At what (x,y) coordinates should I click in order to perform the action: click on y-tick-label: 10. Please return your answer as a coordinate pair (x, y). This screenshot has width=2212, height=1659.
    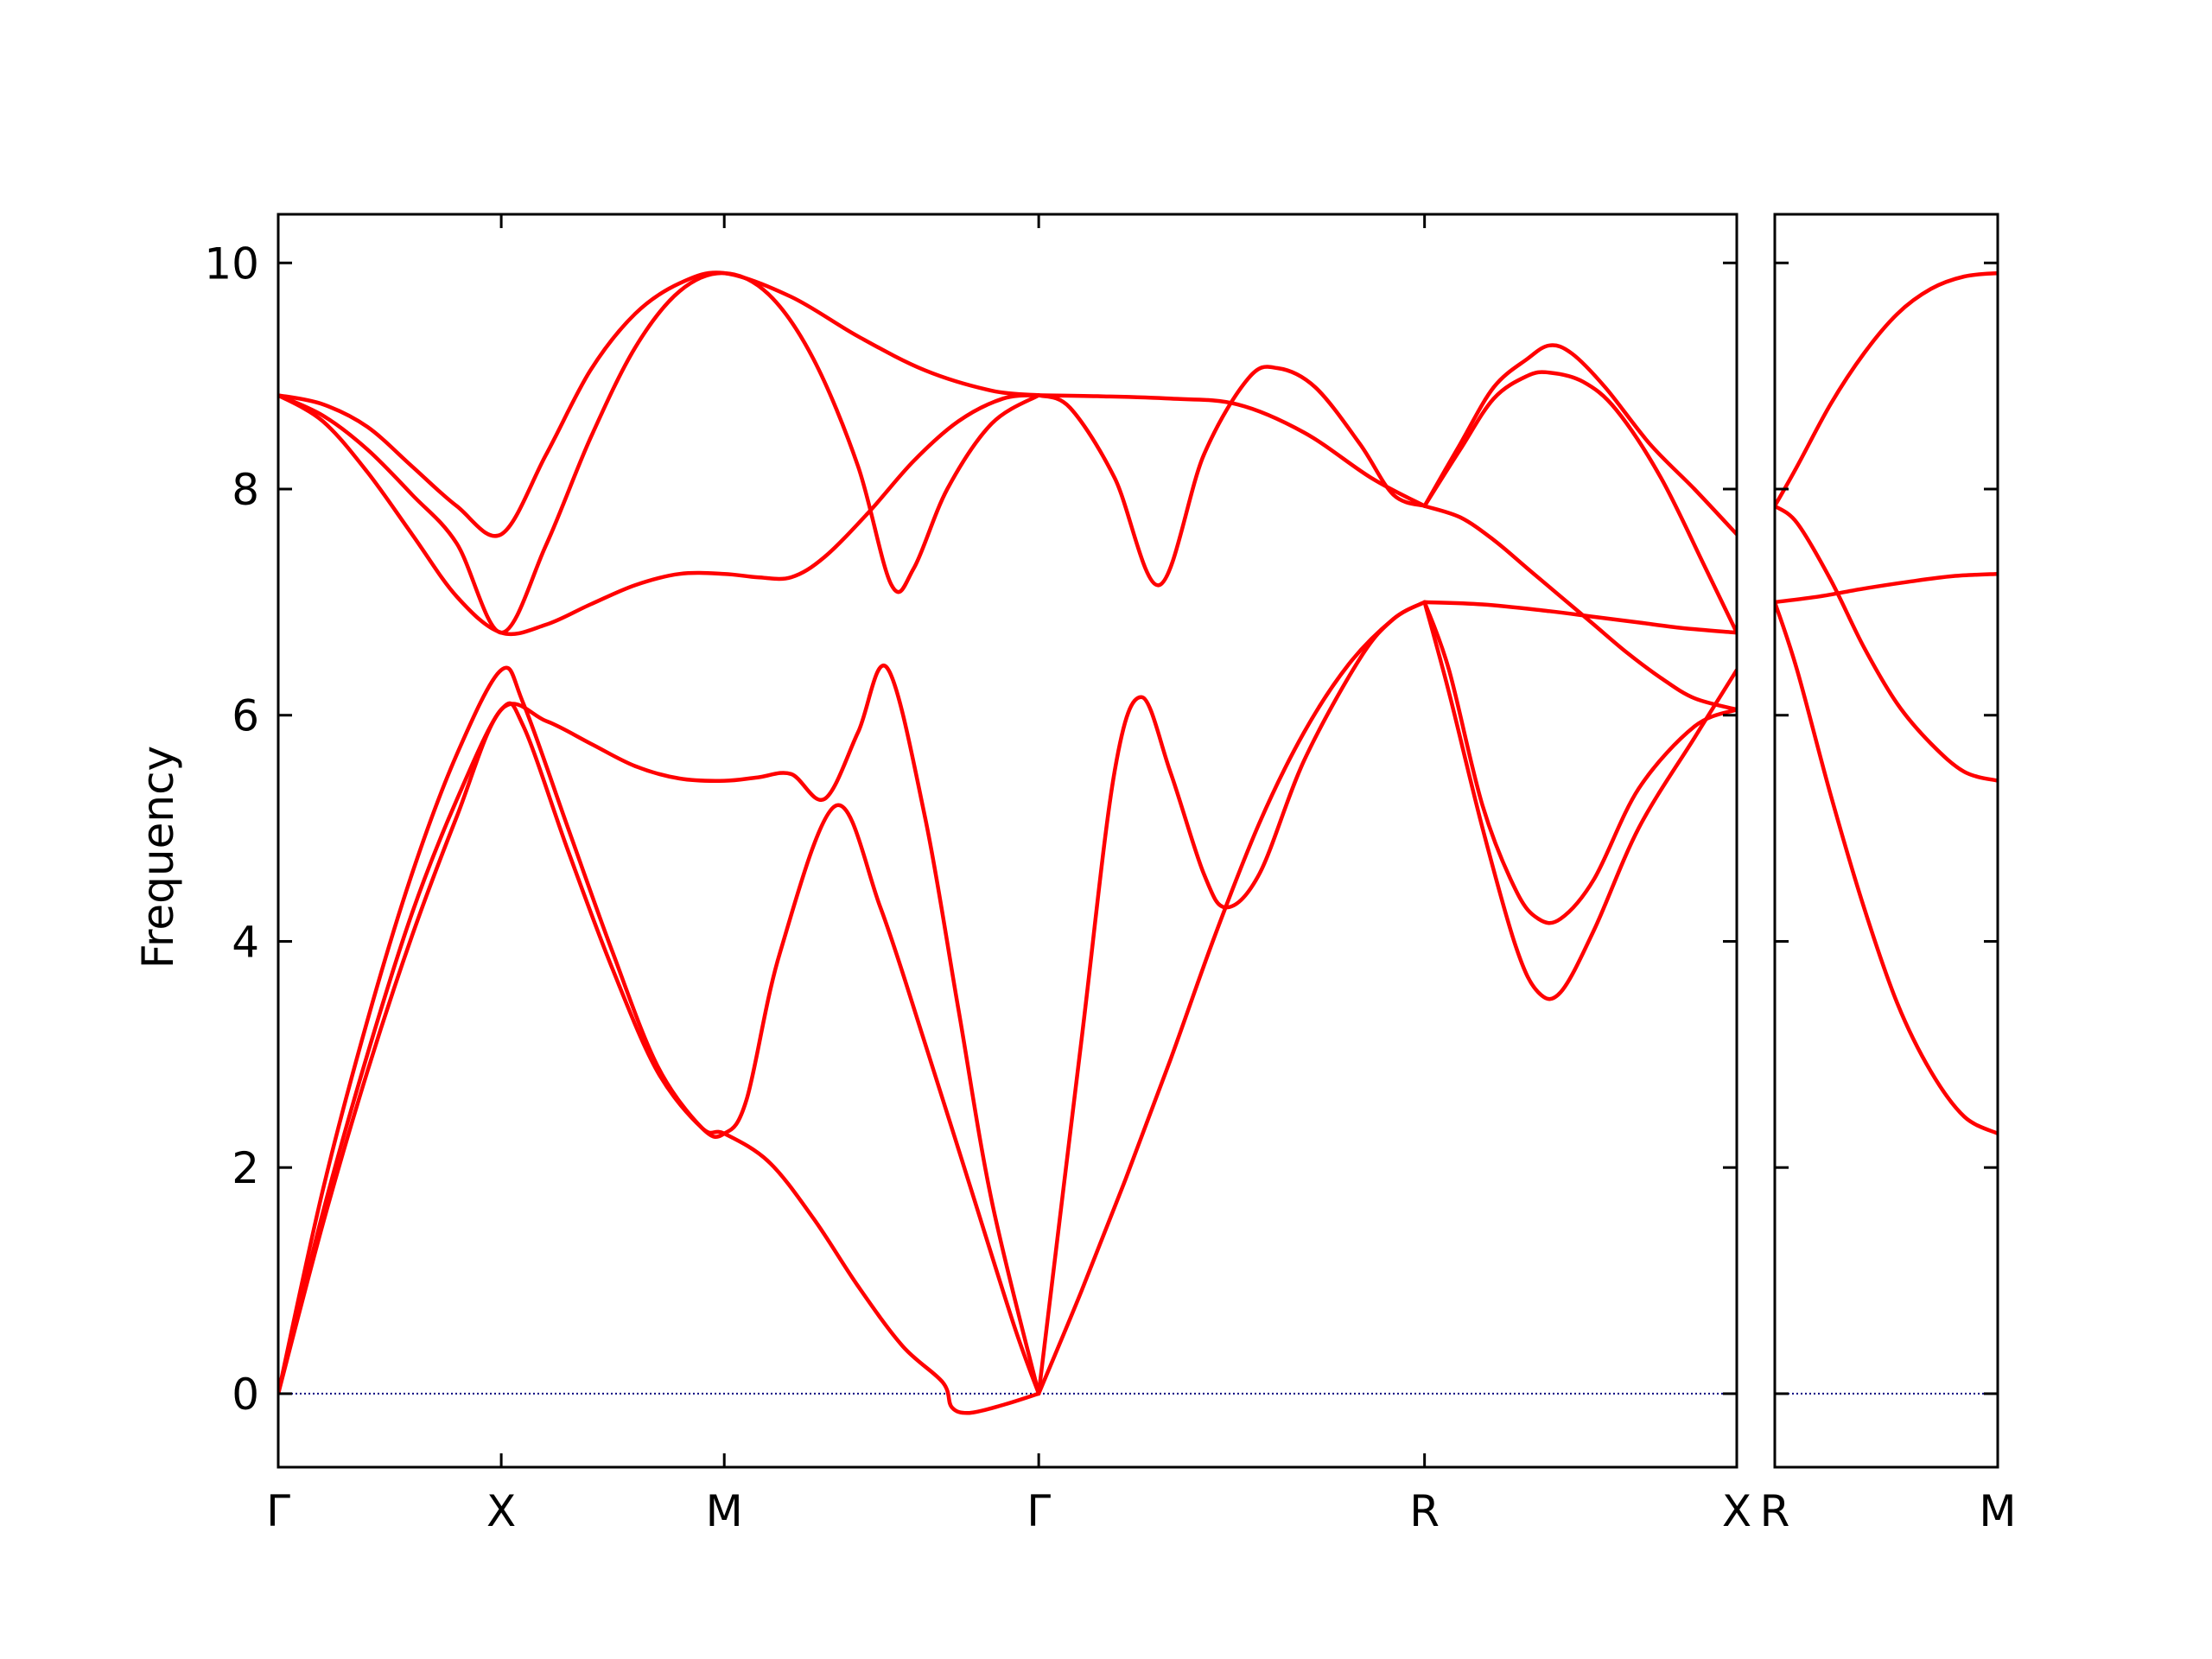
    Looking at the image, I should click on (232, 263).